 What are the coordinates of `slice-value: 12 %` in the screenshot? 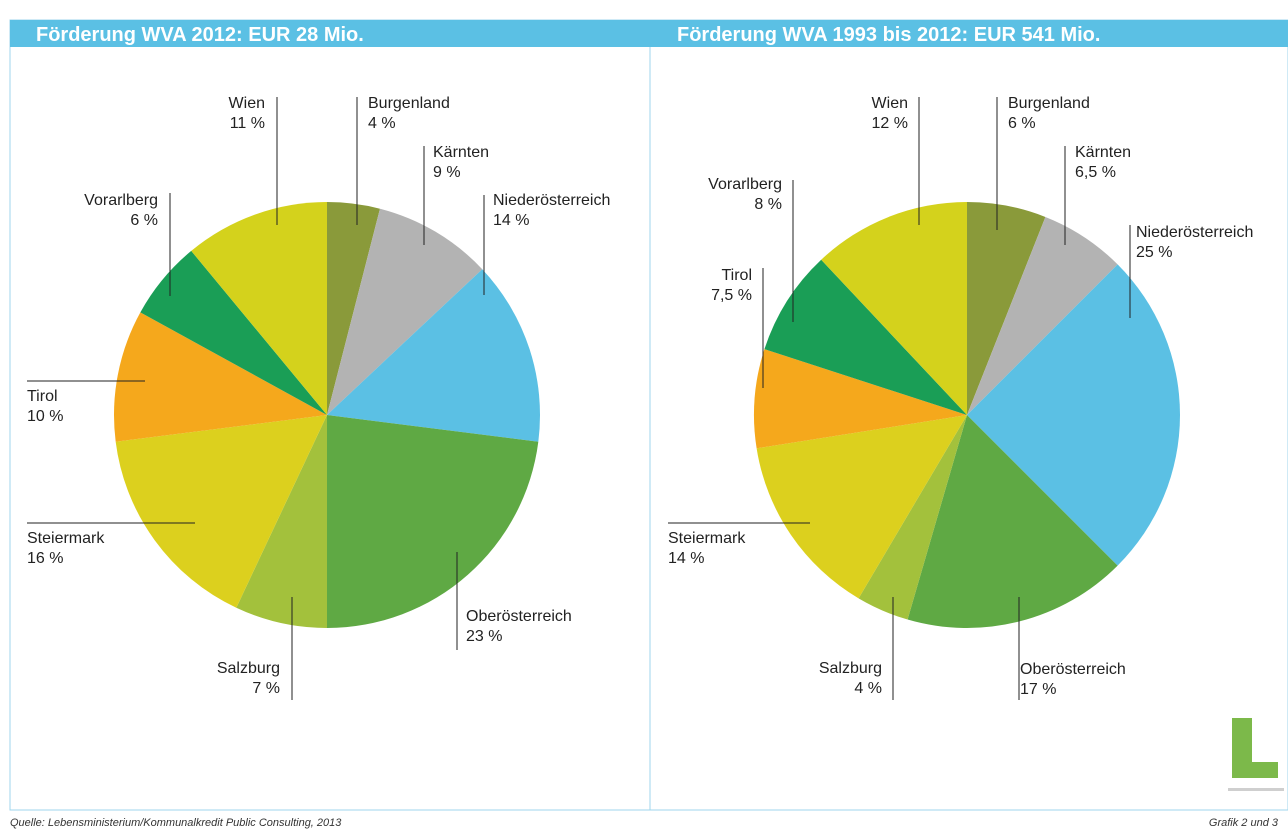 It's located at (890, 123).